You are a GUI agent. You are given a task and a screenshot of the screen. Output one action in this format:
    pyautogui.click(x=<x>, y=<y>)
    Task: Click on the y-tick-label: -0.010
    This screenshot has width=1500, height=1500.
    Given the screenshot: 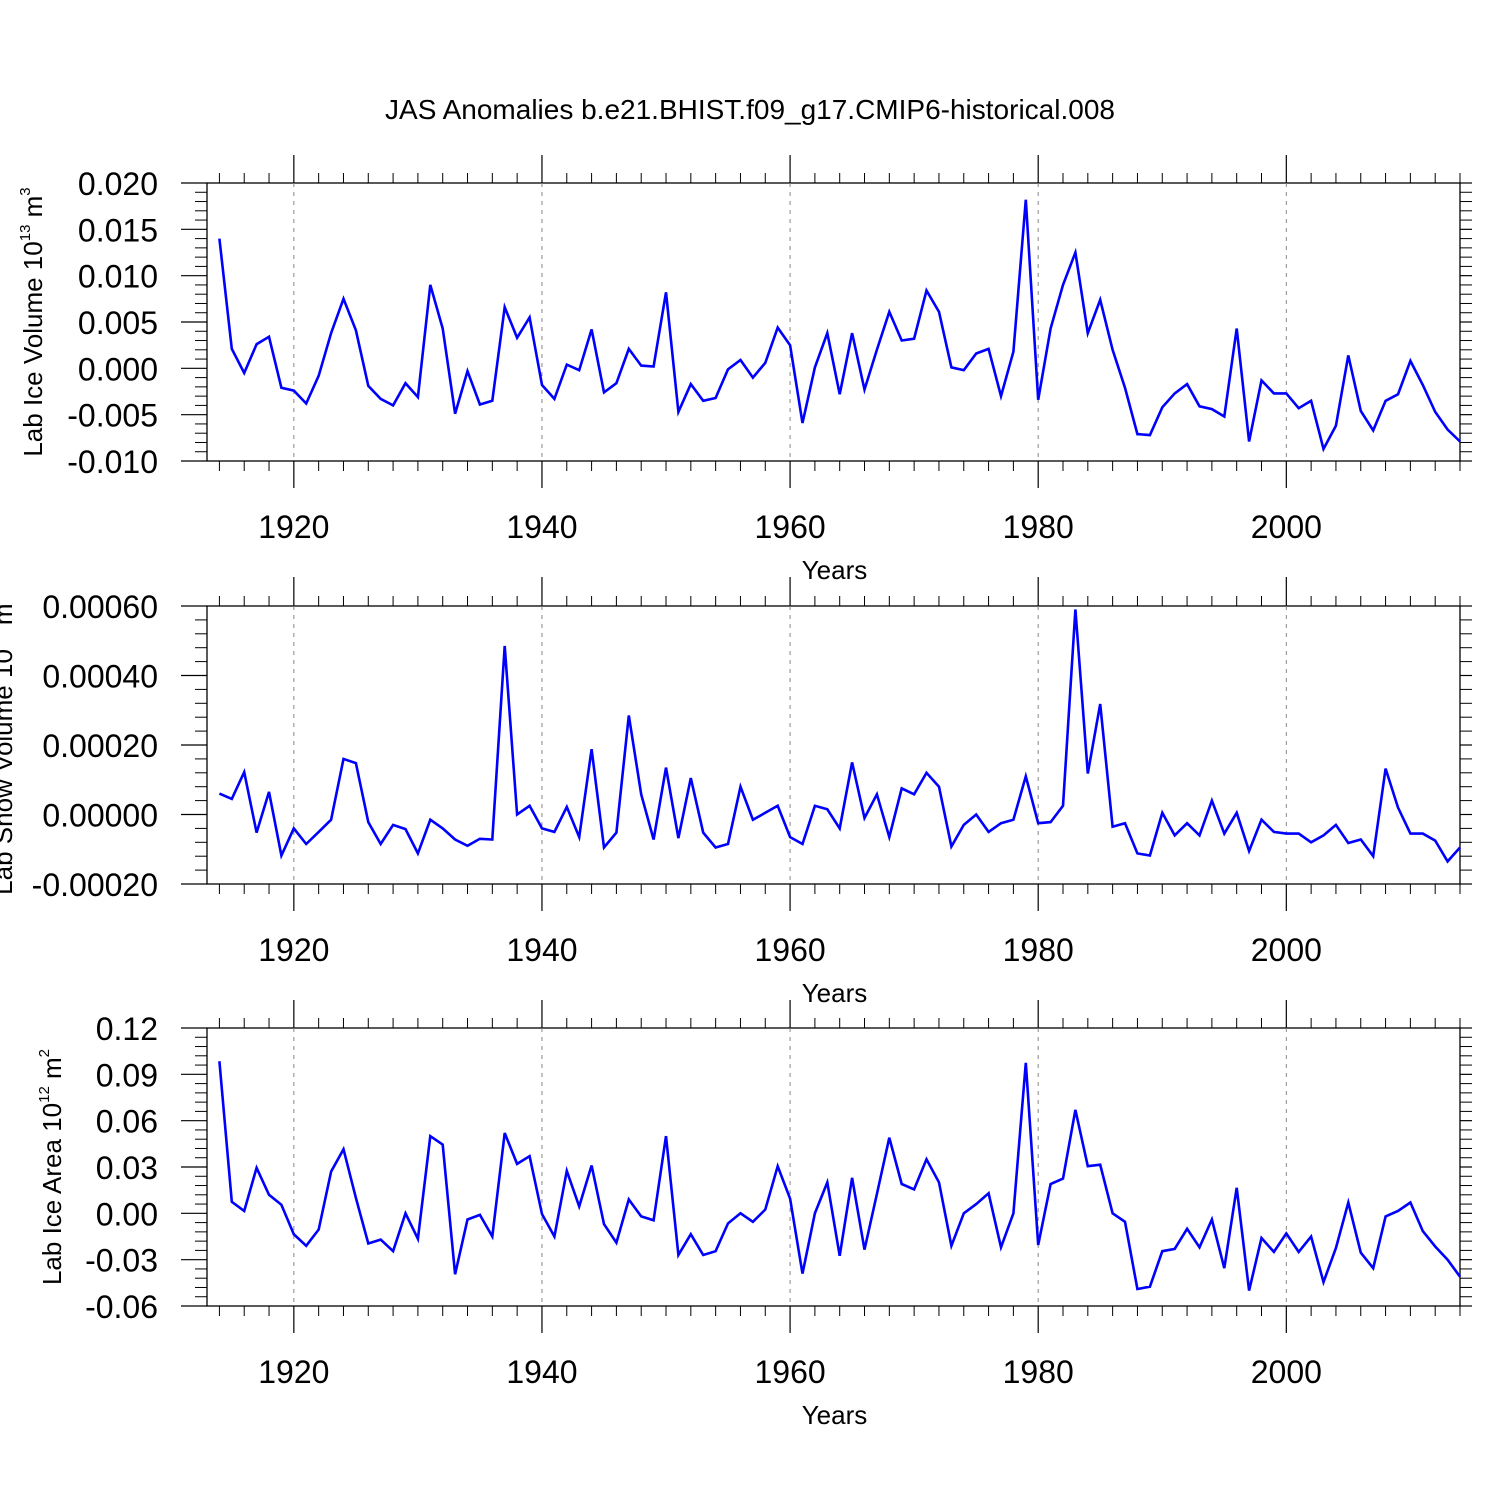 What is the action you would take?
    pyautogui.click(x=112, y=462)
    